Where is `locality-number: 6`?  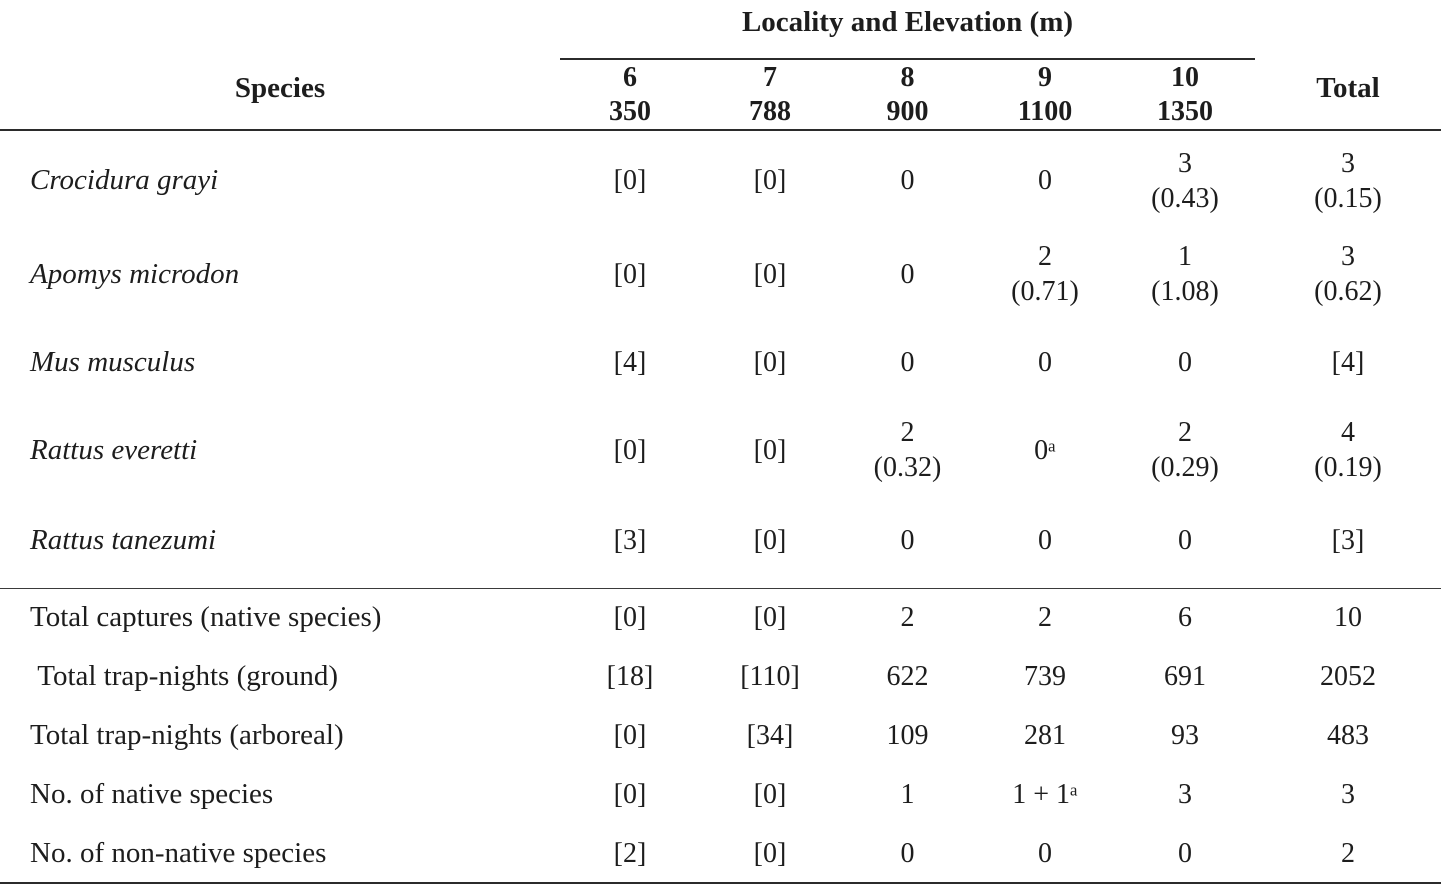 locality-number: 6 is located at coordinates (630, 77).